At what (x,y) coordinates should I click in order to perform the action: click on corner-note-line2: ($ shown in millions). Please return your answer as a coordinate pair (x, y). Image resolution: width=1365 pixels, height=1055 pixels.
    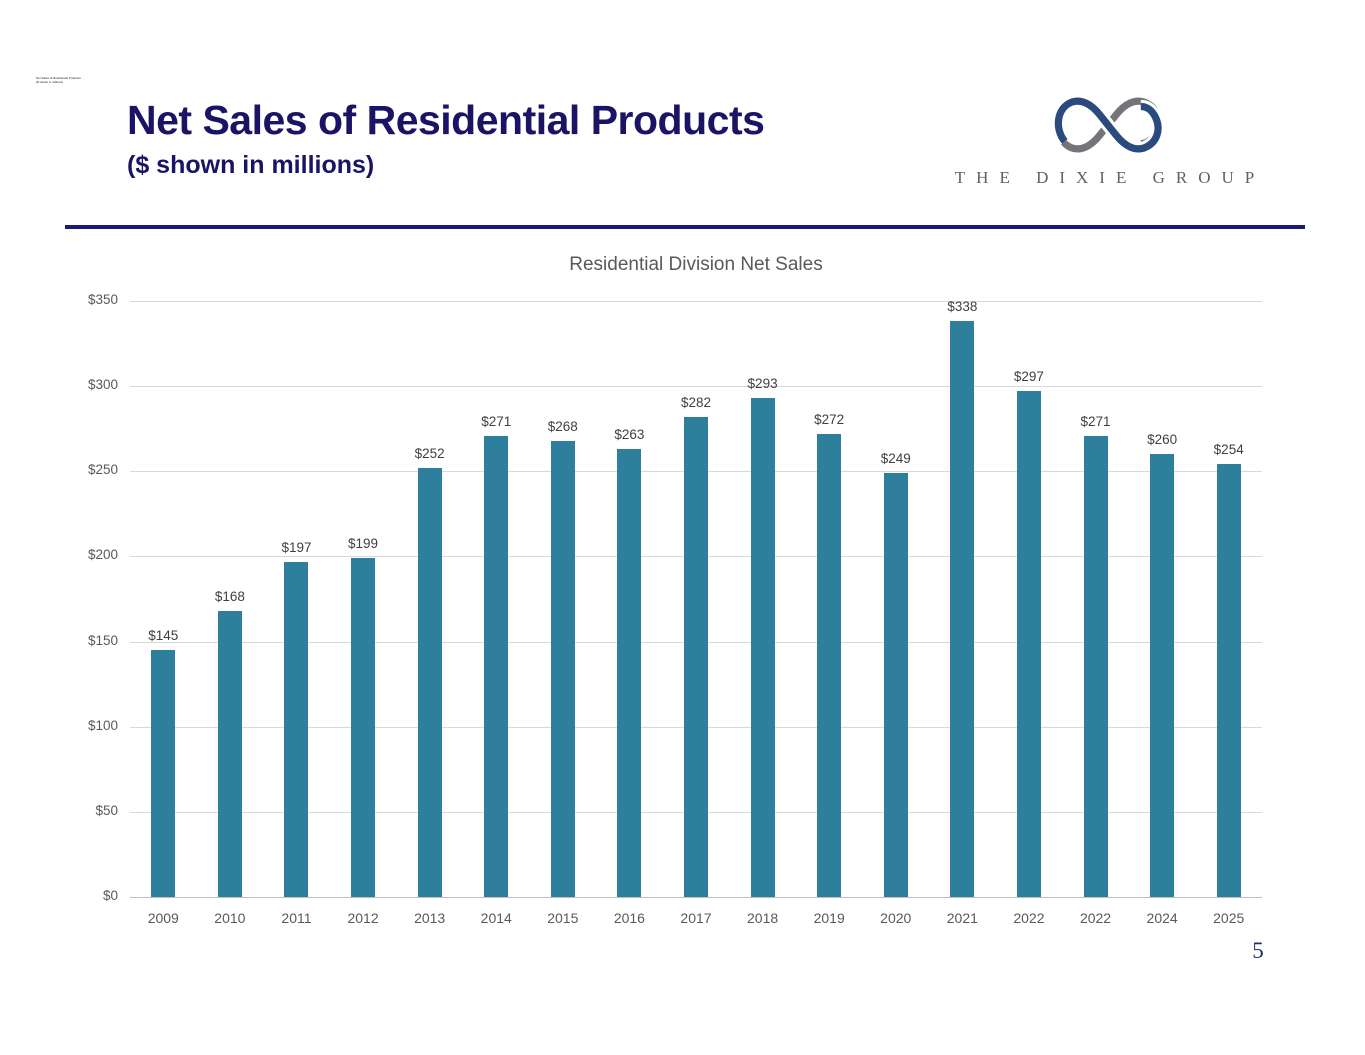
    Looking at the image, I should click on (50, 82).